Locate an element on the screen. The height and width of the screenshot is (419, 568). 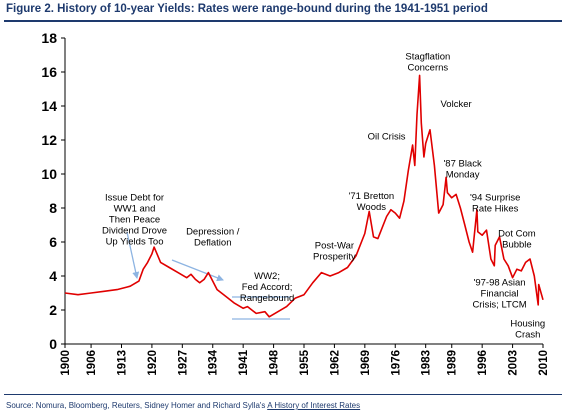
annotation-line: Post-War is located at coordinates (334, 245).